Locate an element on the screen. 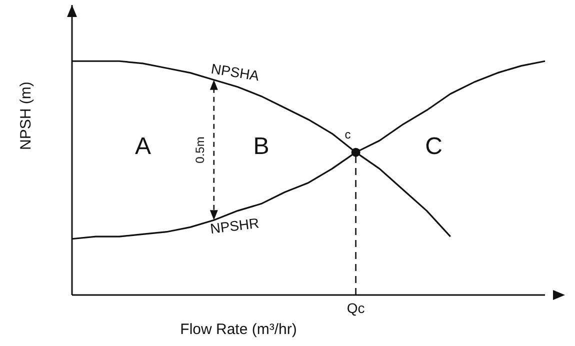 This screenshot has width=575, height=346. annotation: c is located at coordinates (347, 134).